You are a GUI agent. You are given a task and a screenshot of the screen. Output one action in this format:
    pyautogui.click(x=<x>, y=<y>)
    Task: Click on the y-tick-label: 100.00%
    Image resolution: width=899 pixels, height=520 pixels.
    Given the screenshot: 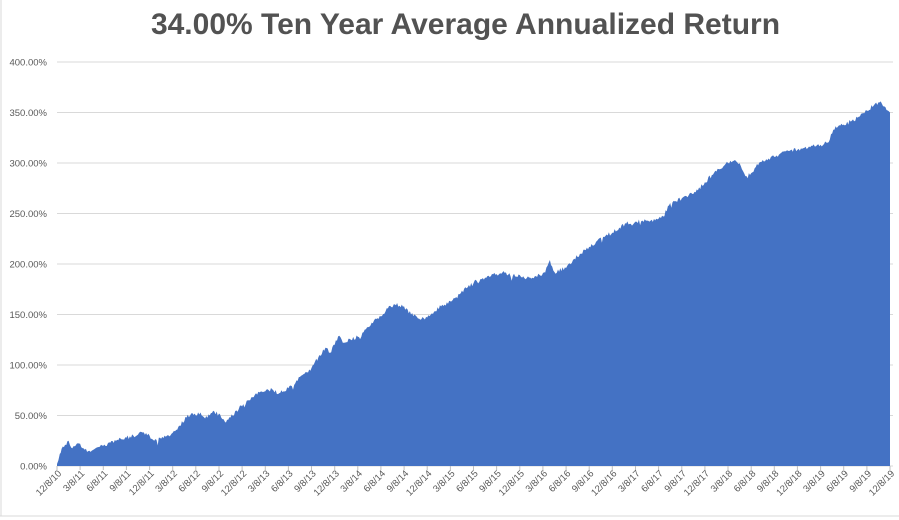 What is the action you would take?
    pyautogui.click(x=28, y=366)
    